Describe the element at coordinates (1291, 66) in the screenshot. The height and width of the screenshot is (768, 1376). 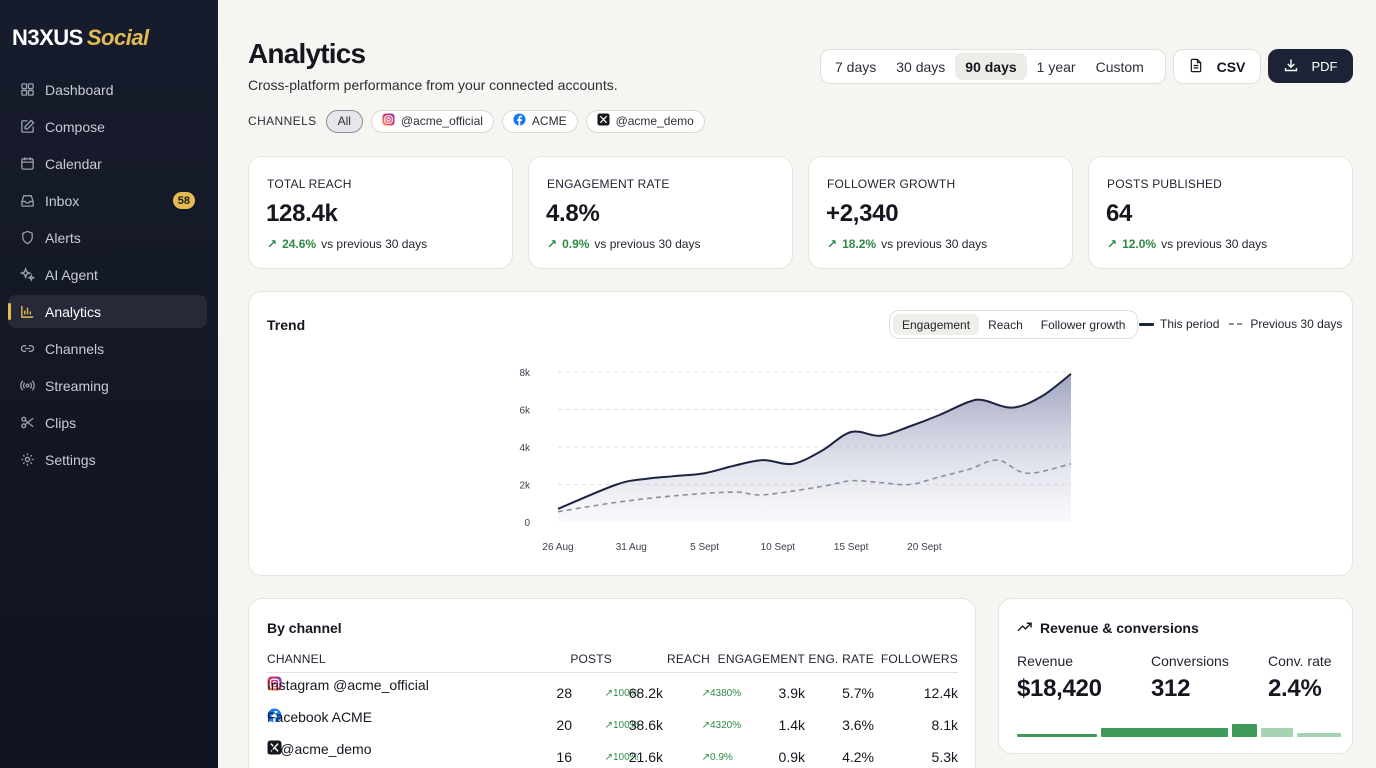
I see `download-icon` at that location.